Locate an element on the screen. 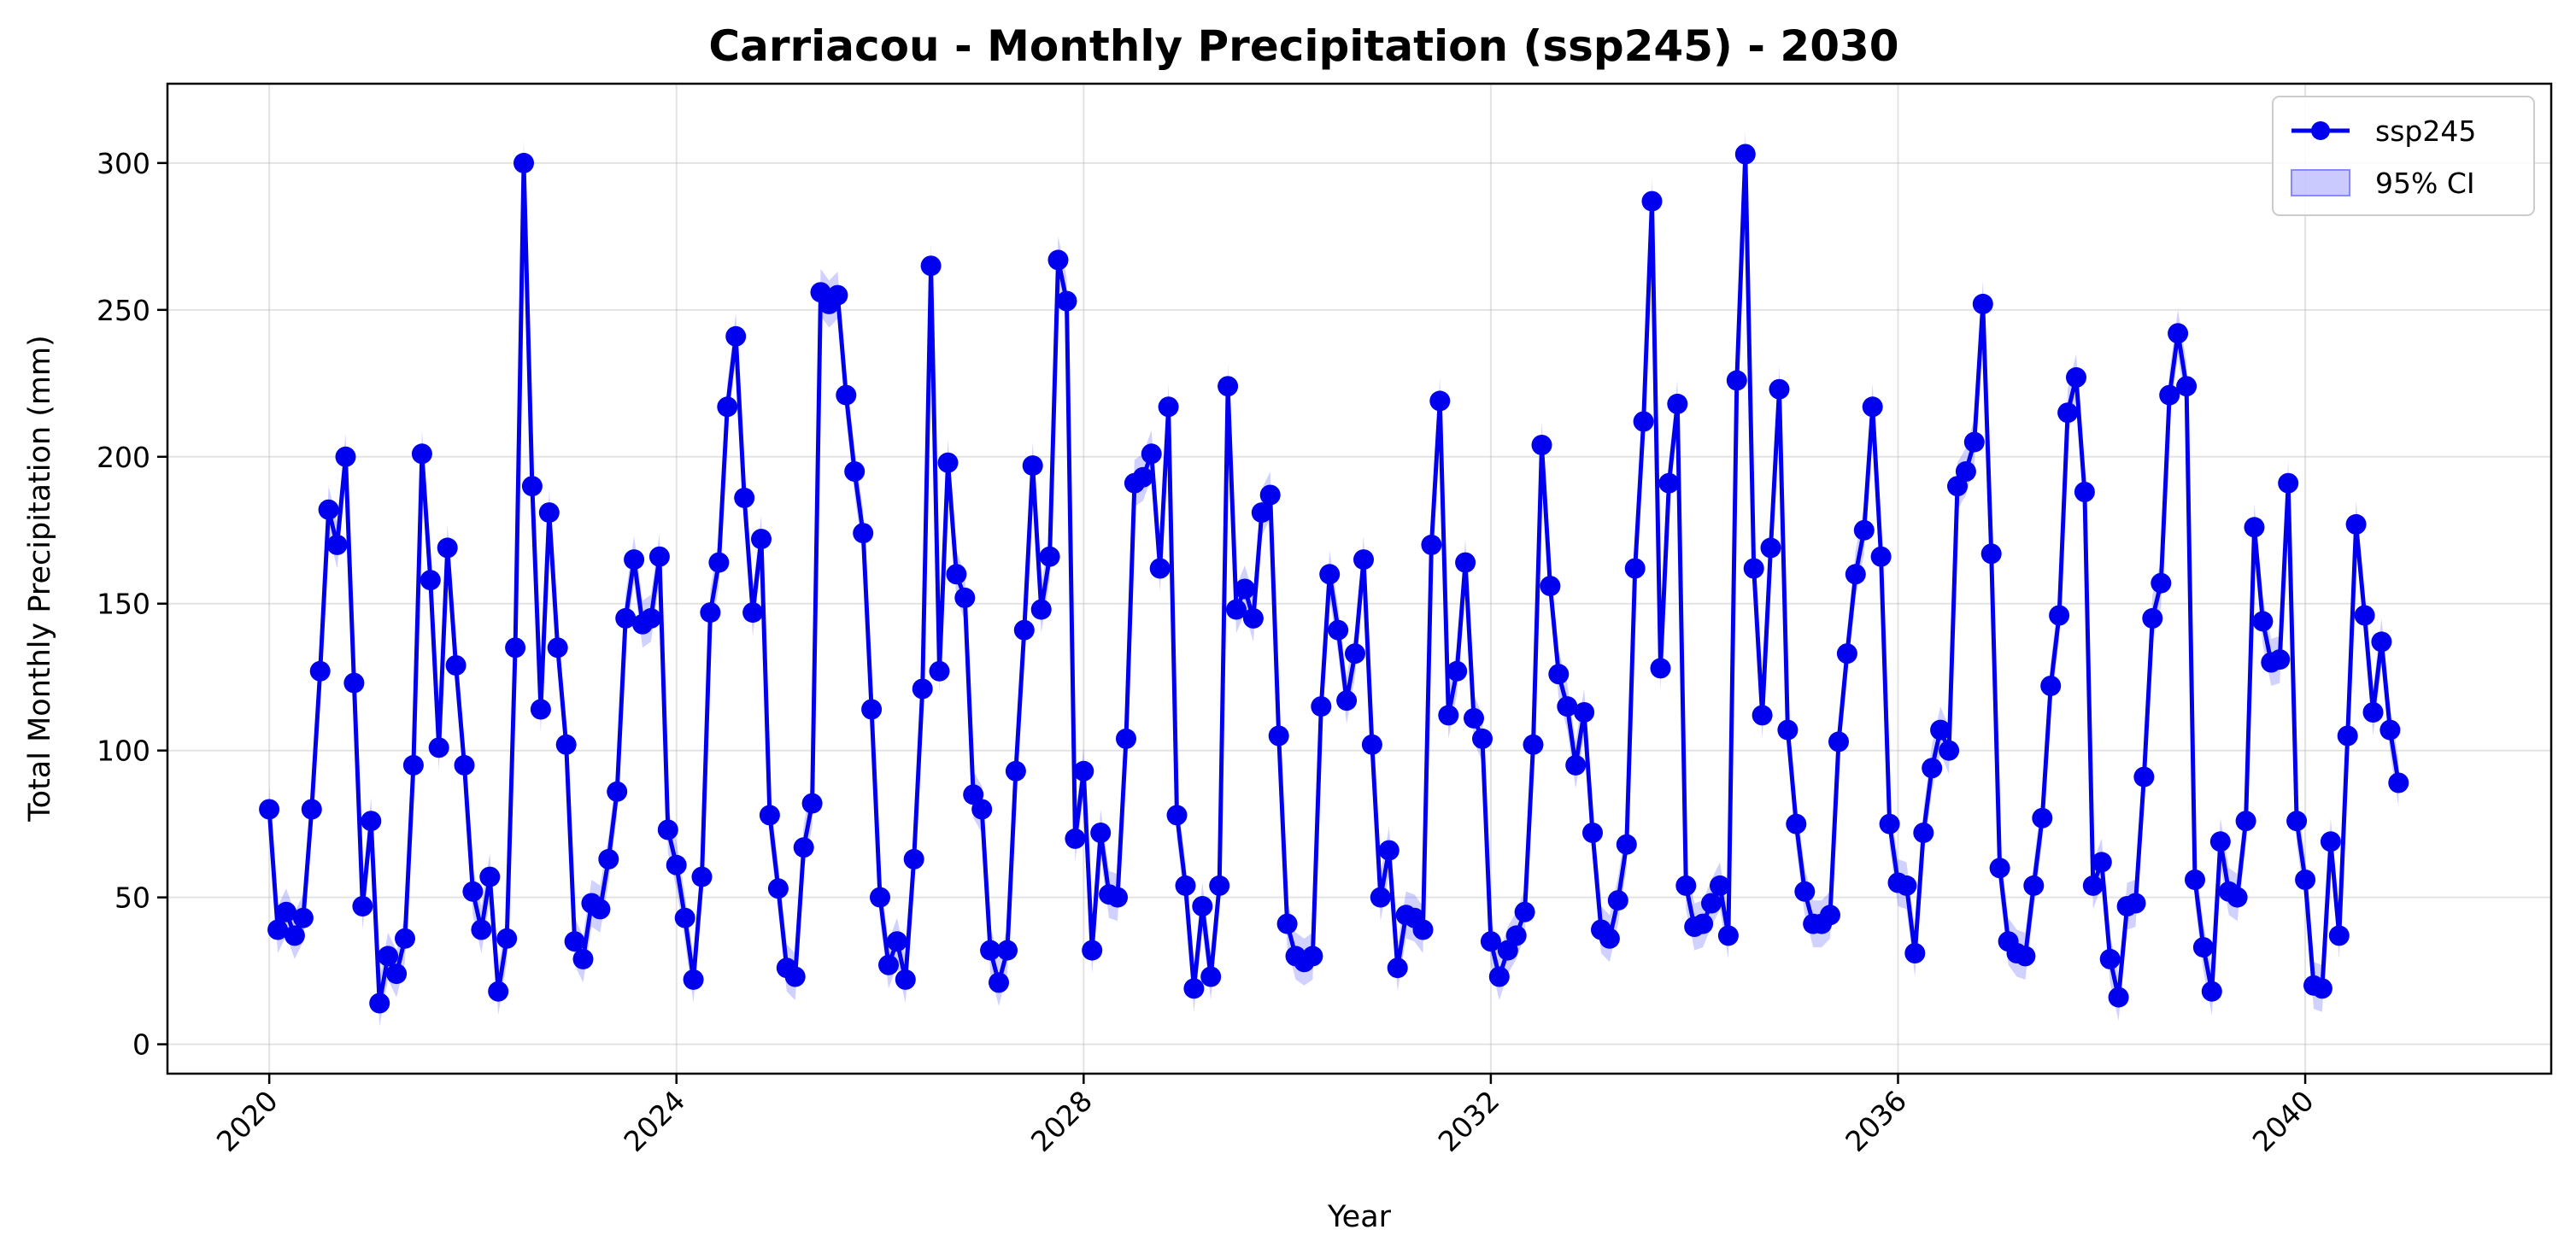  y-tick-label: 200 is located at coordinates (123, 458).